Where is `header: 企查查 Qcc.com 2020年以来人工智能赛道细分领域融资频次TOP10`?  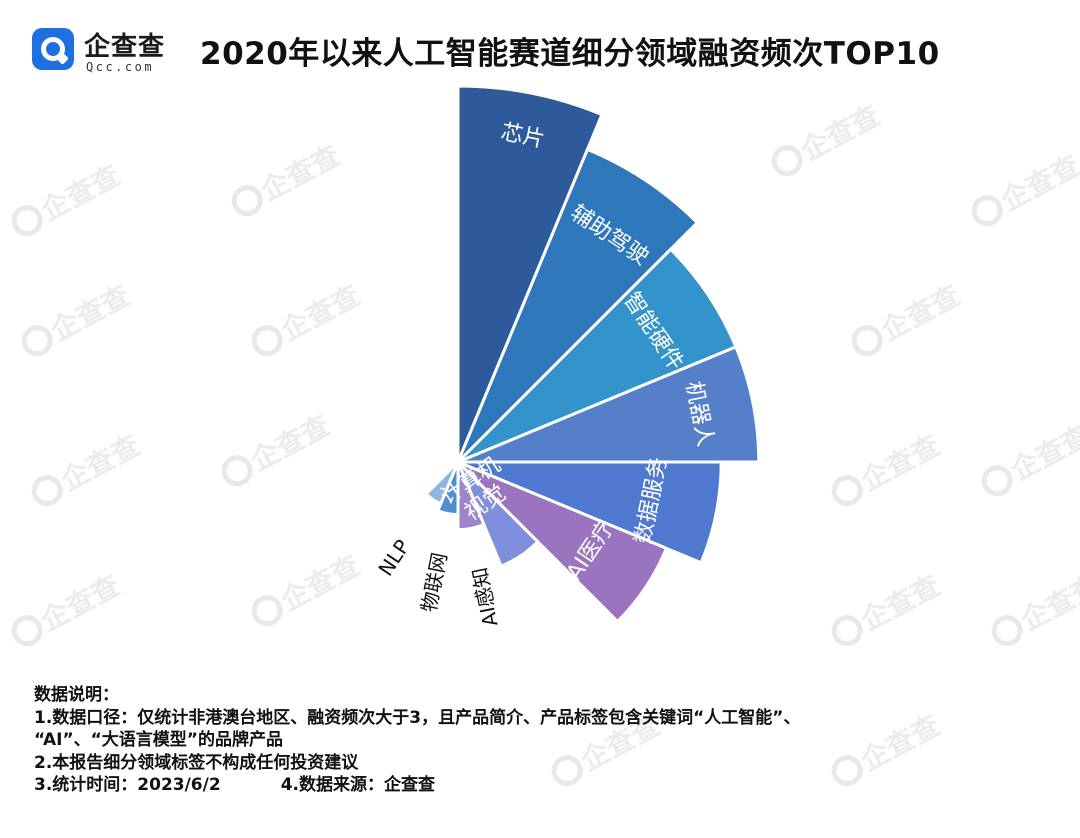 header: 企查查 Qcc.com 2020年以来人工智能赛道细分领域融资频次TOP10 is located at coordinates (545, 51).